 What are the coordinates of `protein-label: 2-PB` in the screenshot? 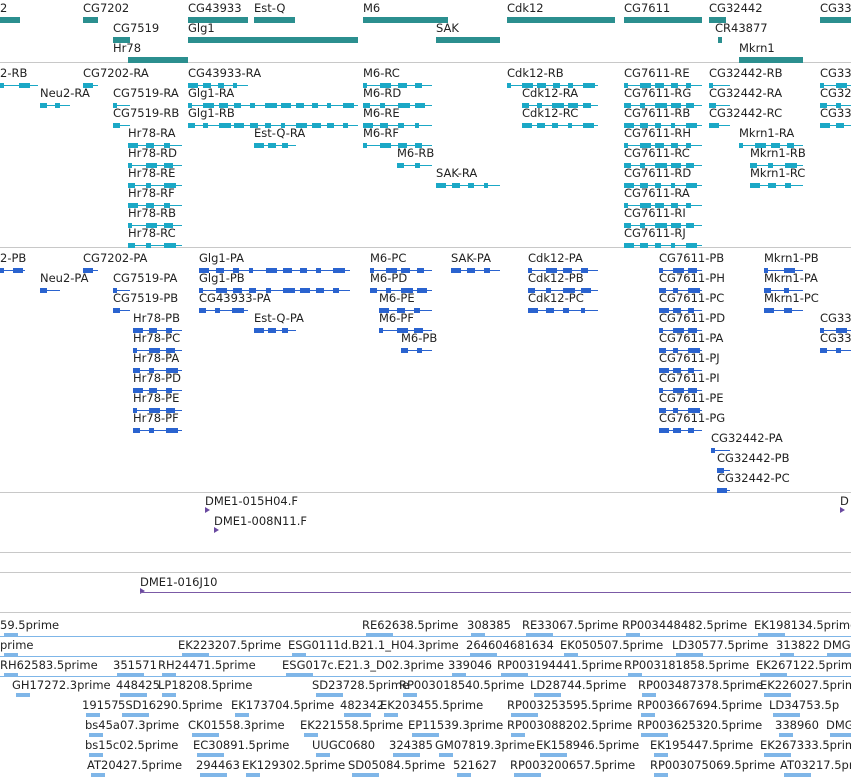 It's located at (13, 258).